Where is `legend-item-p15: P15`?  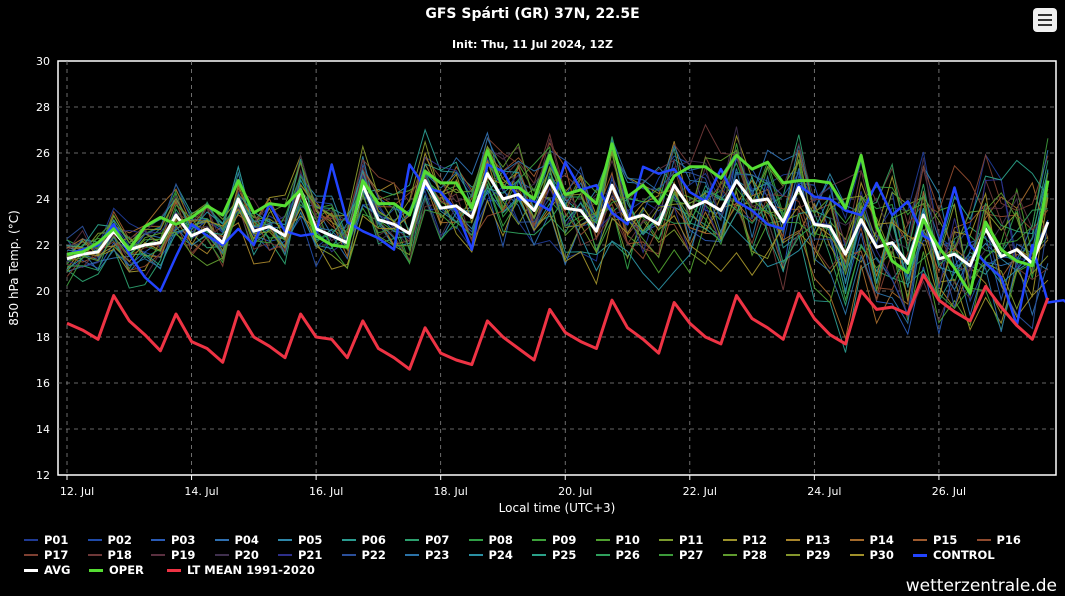 legend-item-p15: P15 is located at coordinates (935, 540).